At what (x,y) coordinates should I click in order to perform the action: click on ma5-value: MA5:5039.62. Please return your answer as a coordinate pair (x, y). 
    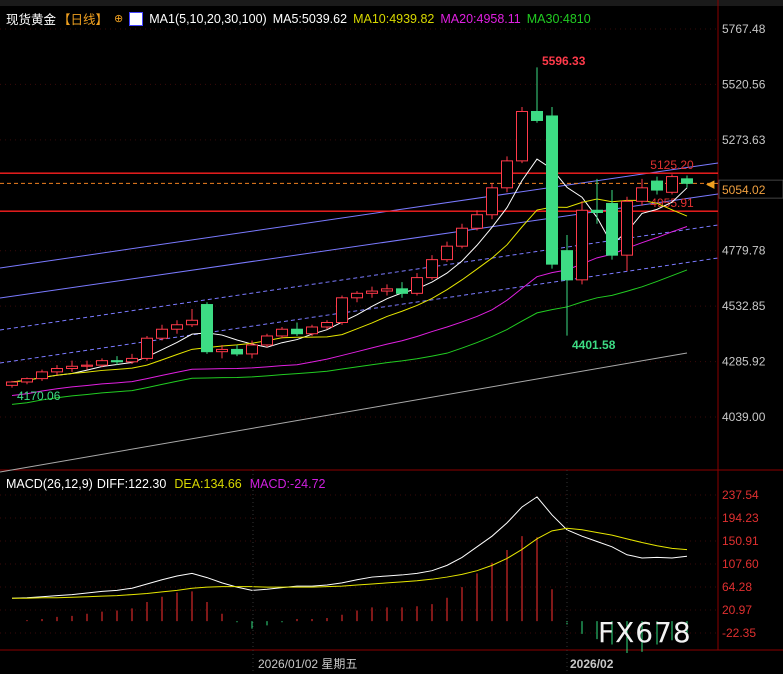
    Looking at the image, I should click on (310, 18).